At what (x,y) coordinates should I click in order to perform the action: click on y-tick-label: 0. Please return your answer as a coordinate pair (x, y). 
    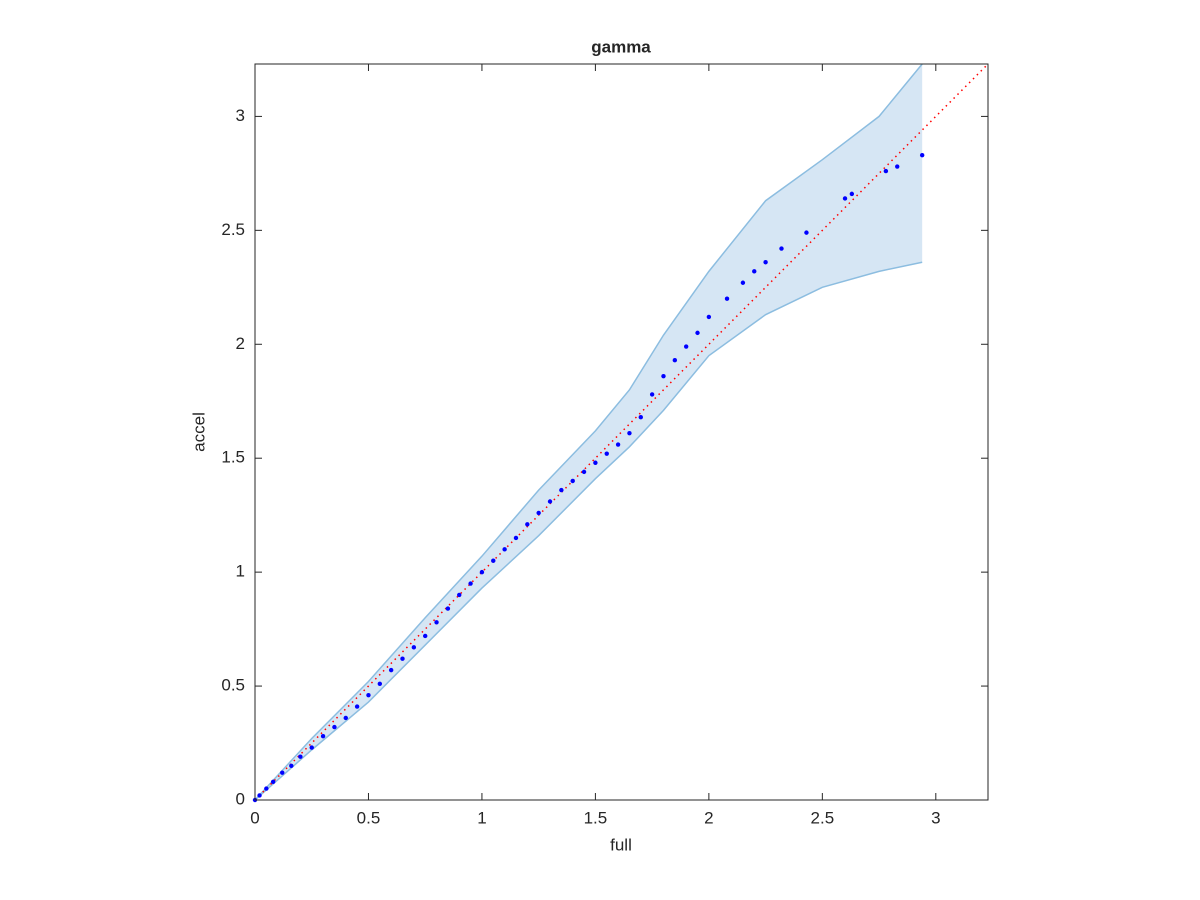
    Looking at the image, I should click on (240, 798).